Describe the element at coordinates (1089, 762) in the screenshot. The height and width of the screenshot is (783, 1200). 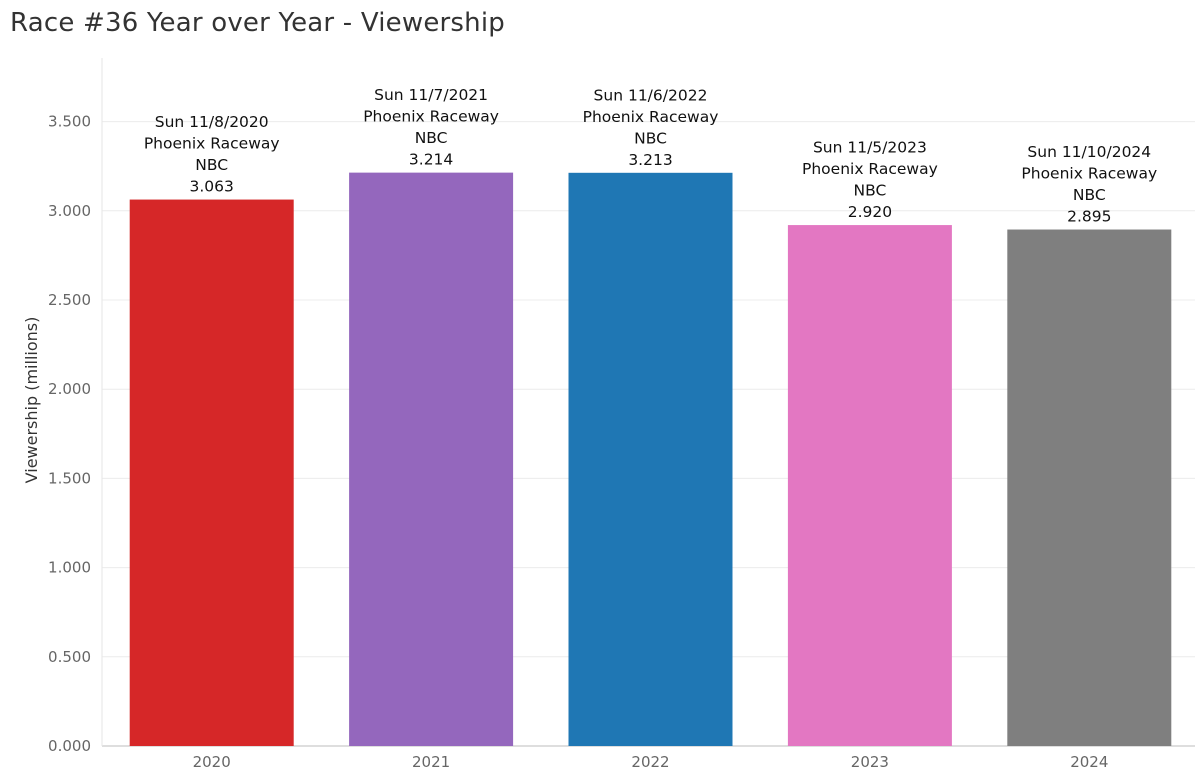
I see `x-tick-label: 2024` at that location.